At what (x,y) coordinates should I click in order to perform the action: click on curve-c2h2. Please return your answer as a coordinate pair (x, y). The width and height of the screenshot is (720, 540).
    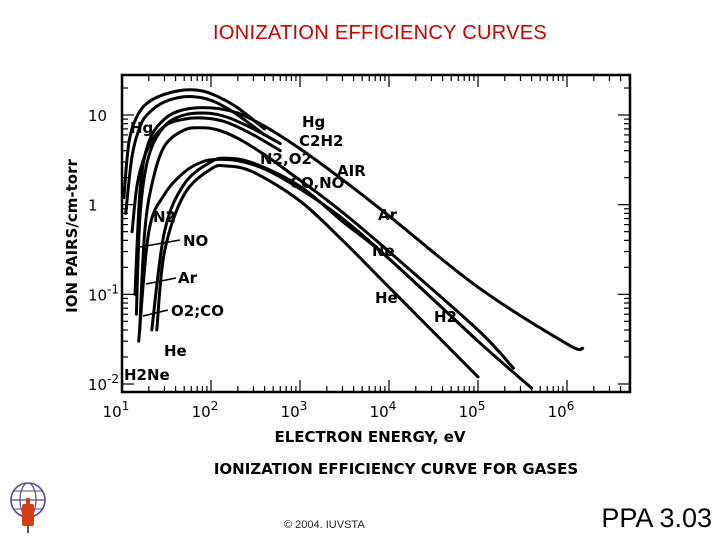
    Looking at the image, I should click on (195, 154).